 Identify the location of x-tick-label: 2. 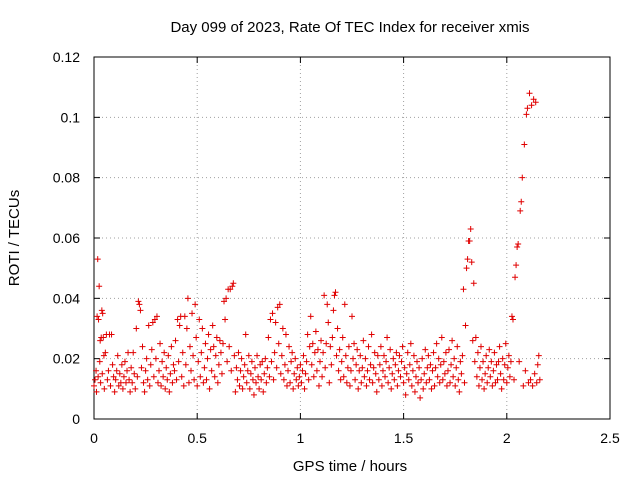
(507, 438).